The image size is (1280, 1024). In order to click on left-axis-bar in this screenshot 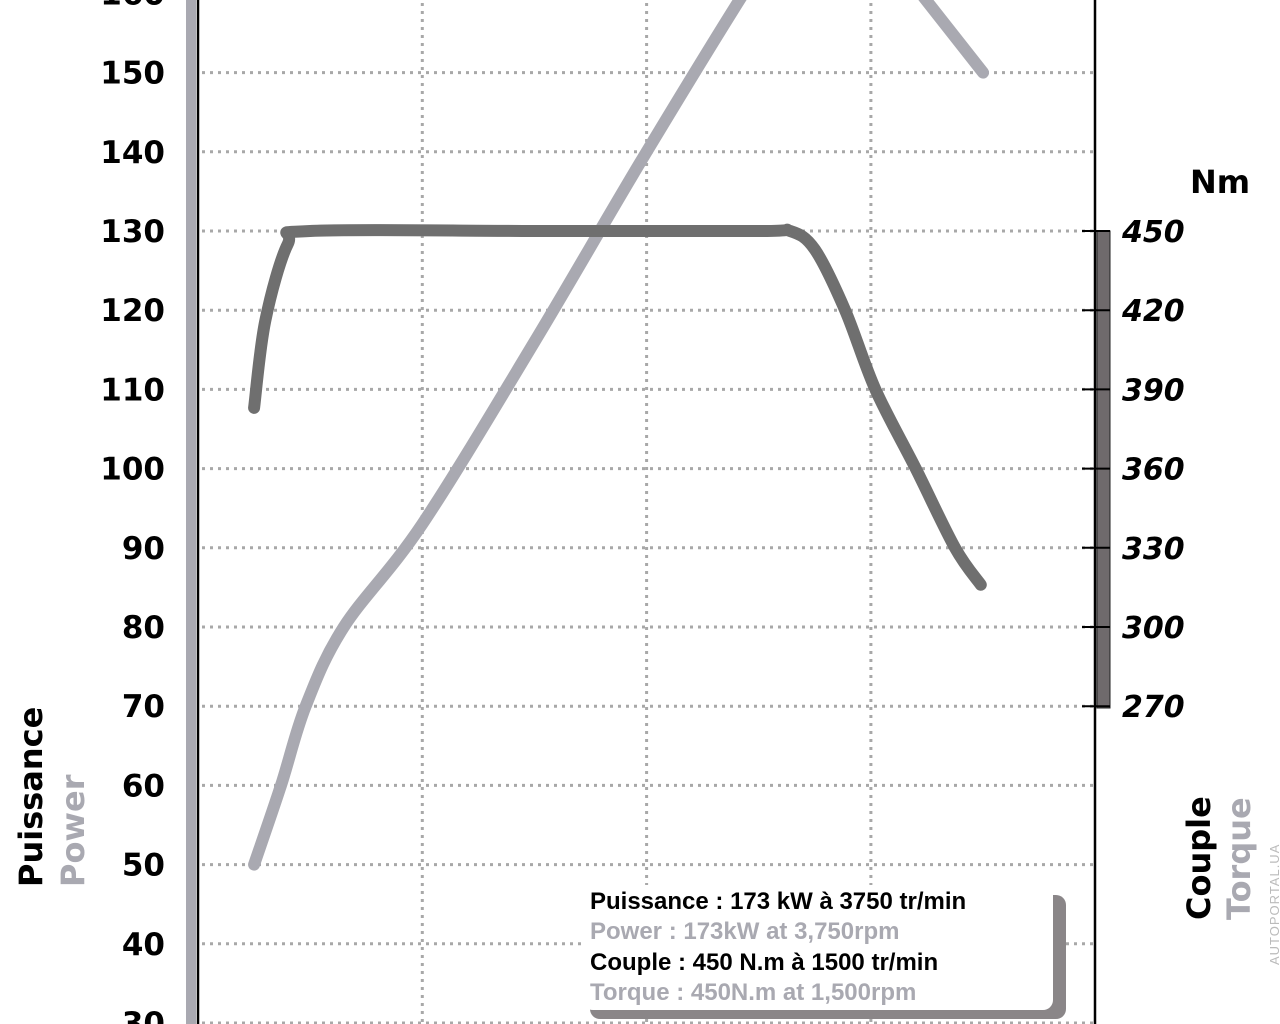, I will do `click(191, 512)`.